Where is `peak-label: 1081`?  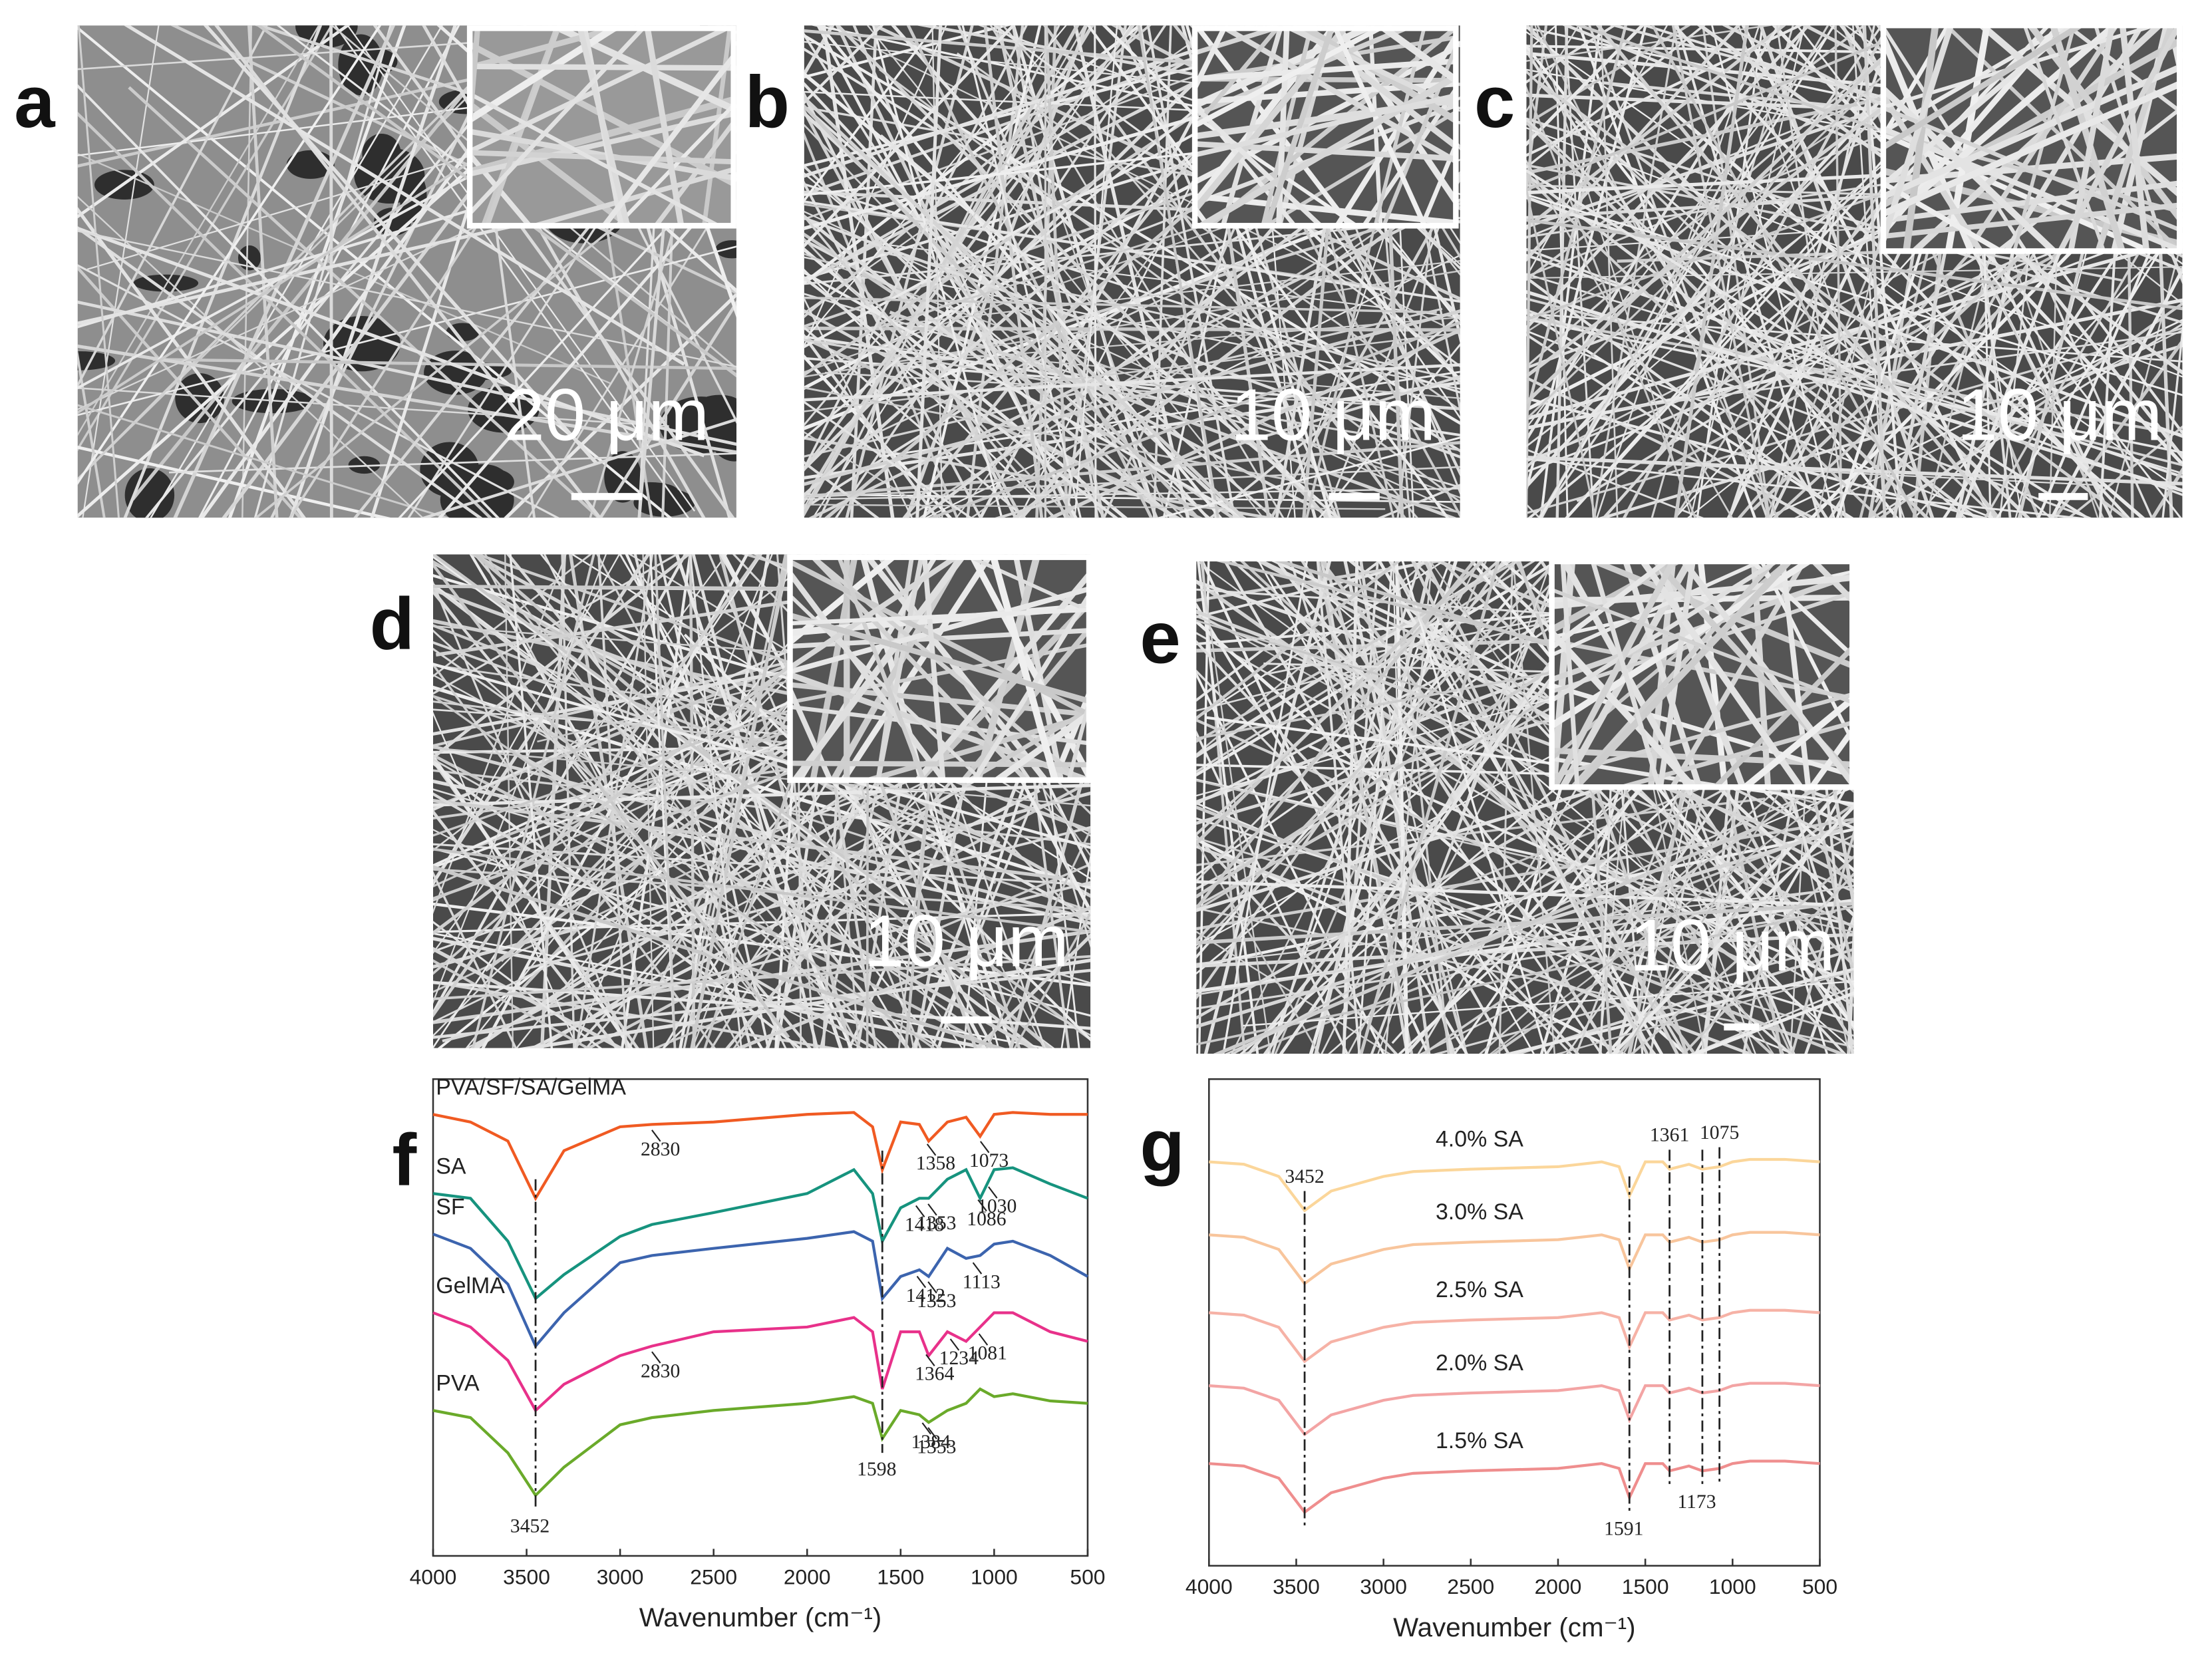 peak-label: 1081 is located at coordinates (988, 1353).